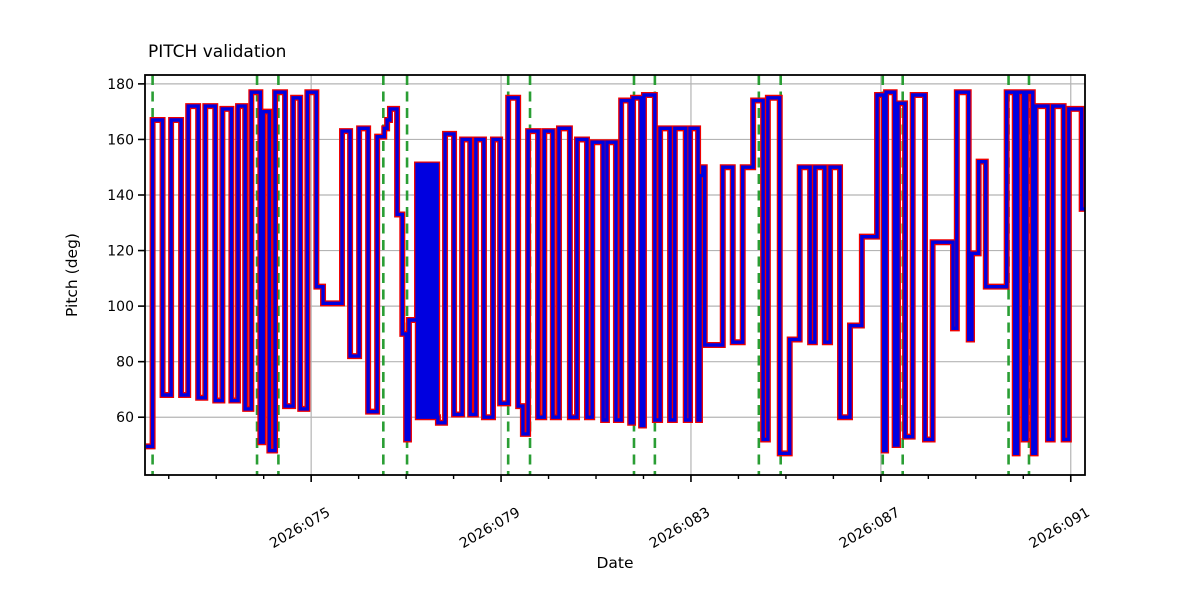 The width and height of the screenshot is (1200, 600). I want to click on y-tick-label: 80, so click(125, 363).